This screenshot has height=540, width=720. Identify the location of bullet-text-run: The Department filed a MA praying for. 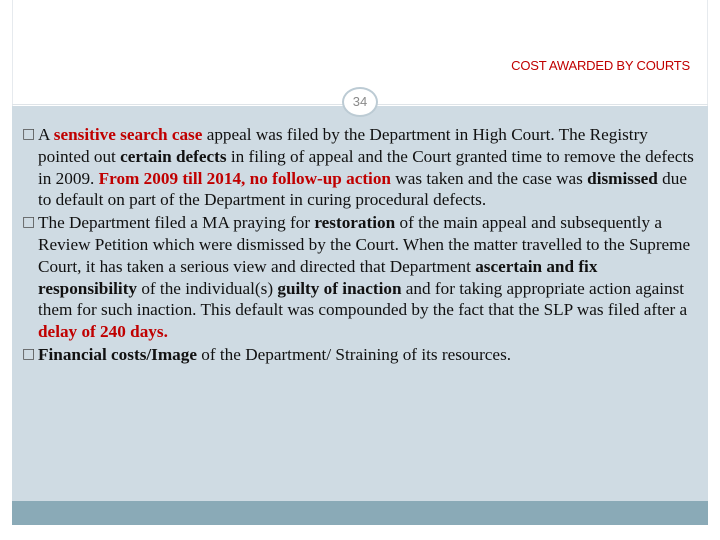
(176, 223).